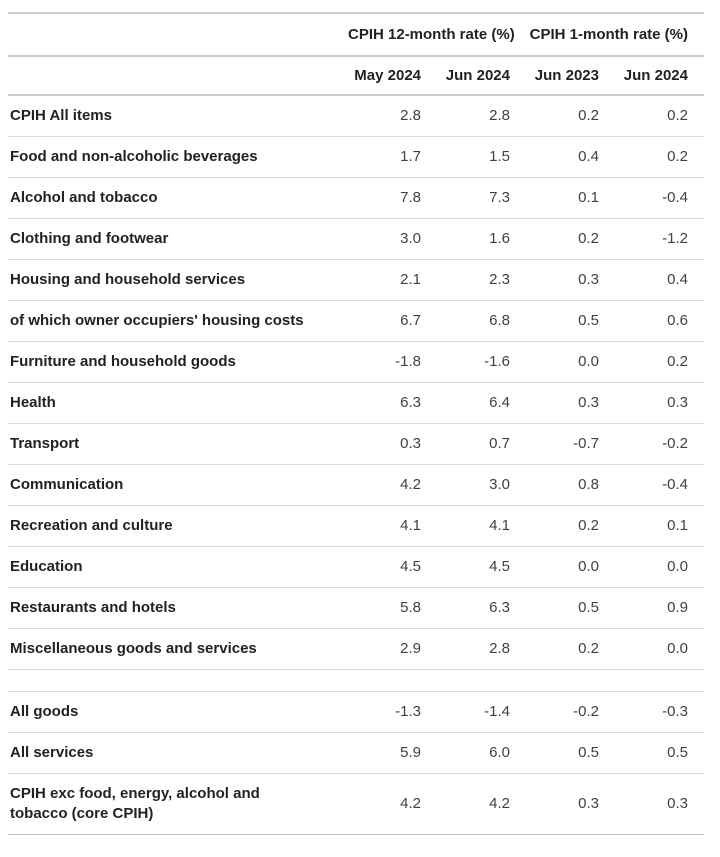 The height and width of the screenshot is (857, 720). I want to click on table-row: CPIH All items 2.8 2.8 0.2 0.2, so click(356, 116).